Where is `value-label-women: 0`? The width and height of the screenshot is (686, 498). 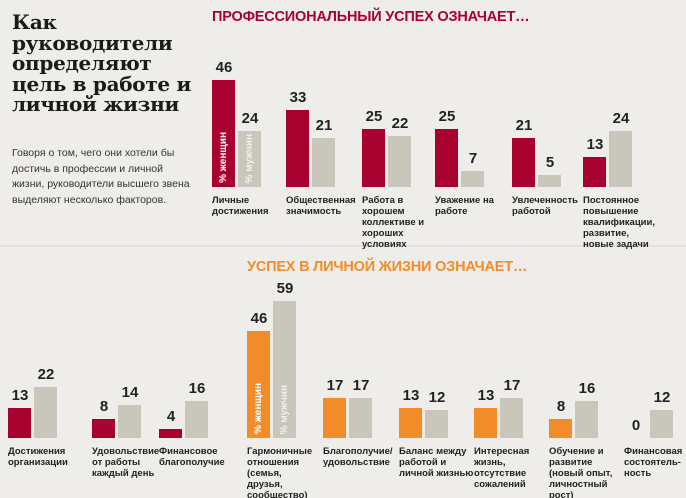 value-label-women: 0 is located at coordinates (636, 425).